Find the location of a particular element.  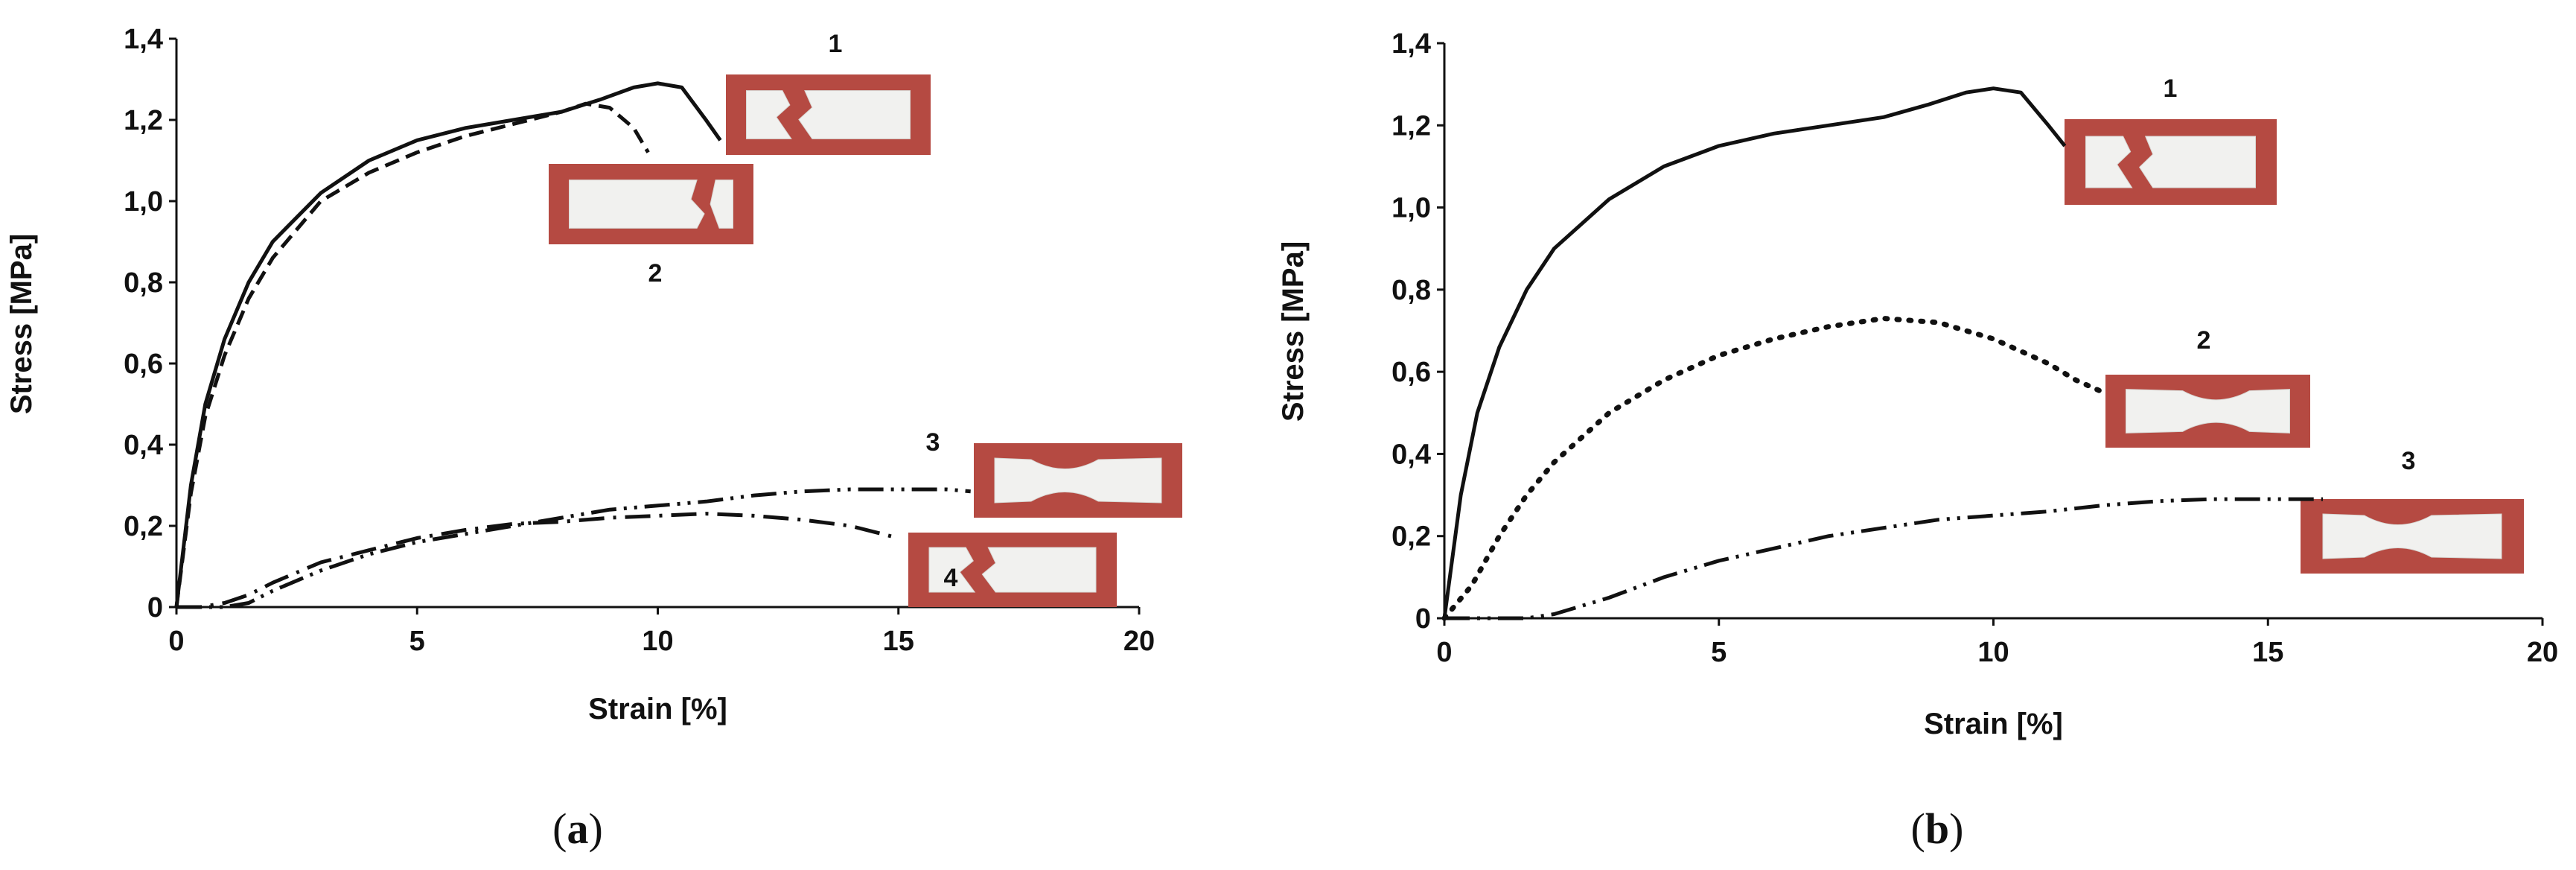

panel-caption: (a) is located at coordinates (577, 829).